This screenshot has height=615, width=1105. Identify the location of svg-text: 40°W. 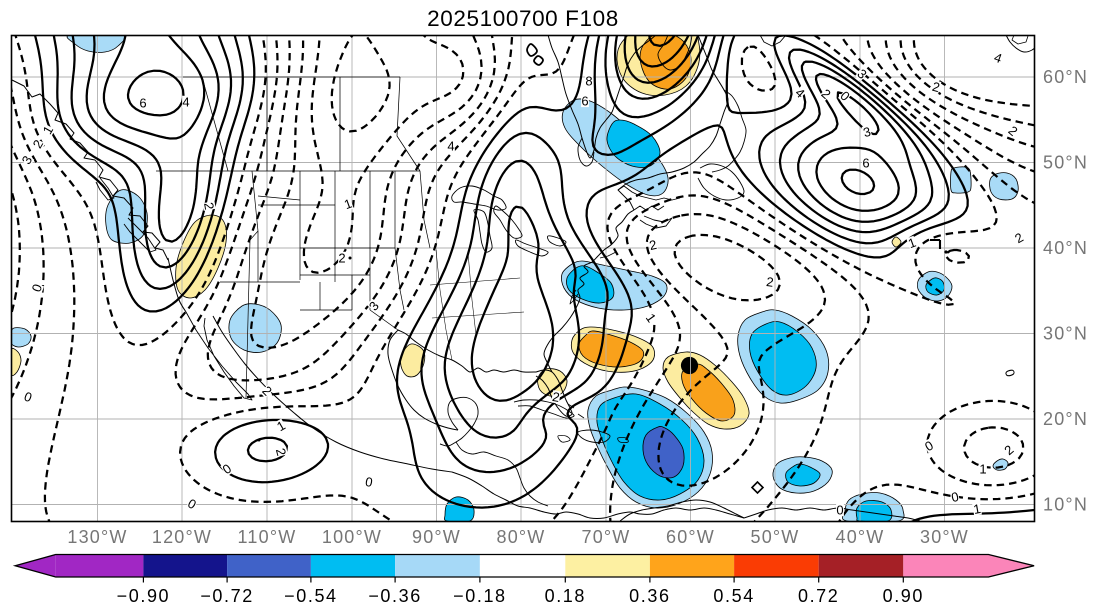
(859, 537).